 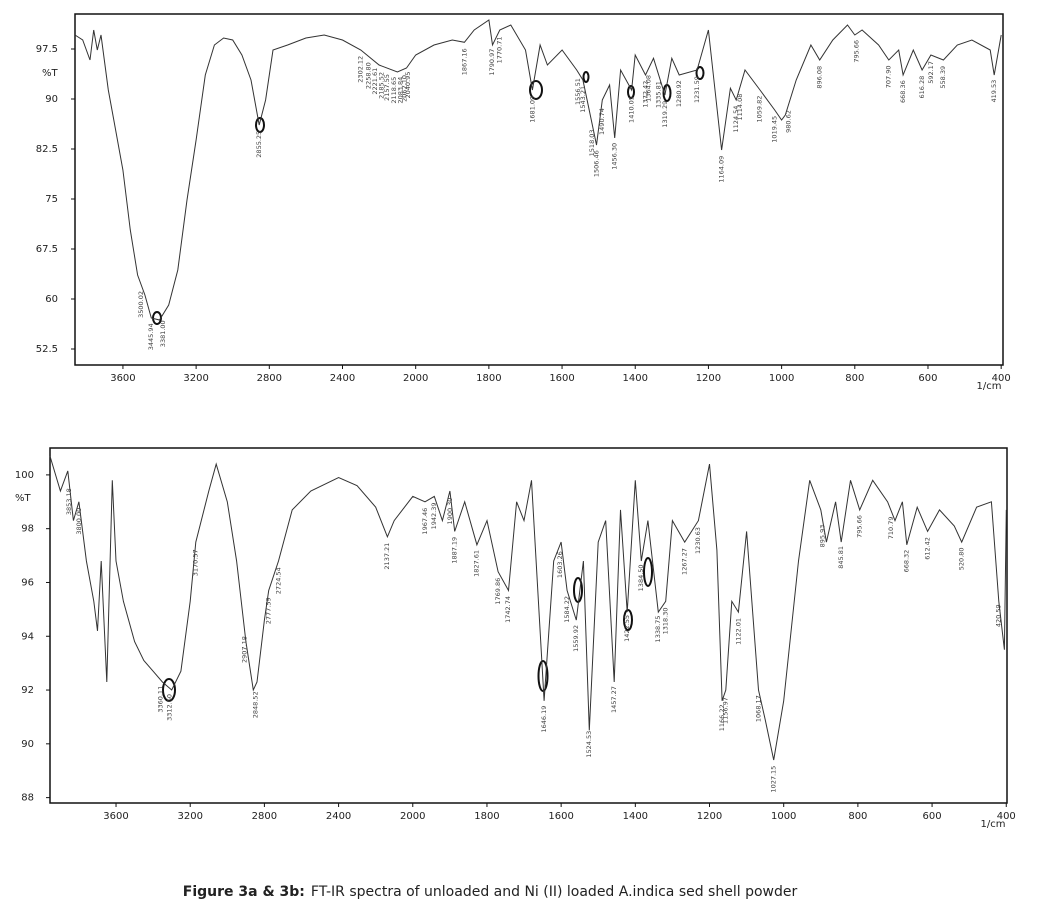 I want to click on y-tick-label: 94, so click(x=27, y=636).